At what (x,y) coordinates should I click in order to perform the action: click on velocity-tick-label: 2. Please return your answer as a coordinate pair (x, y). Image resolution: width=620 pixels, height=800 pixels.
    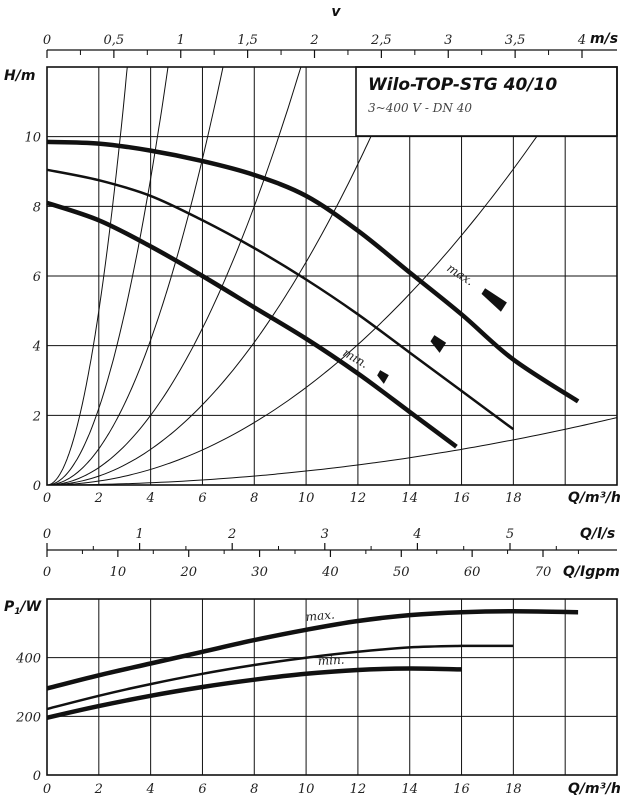
    Looking at the image, I should click on (313, 40).